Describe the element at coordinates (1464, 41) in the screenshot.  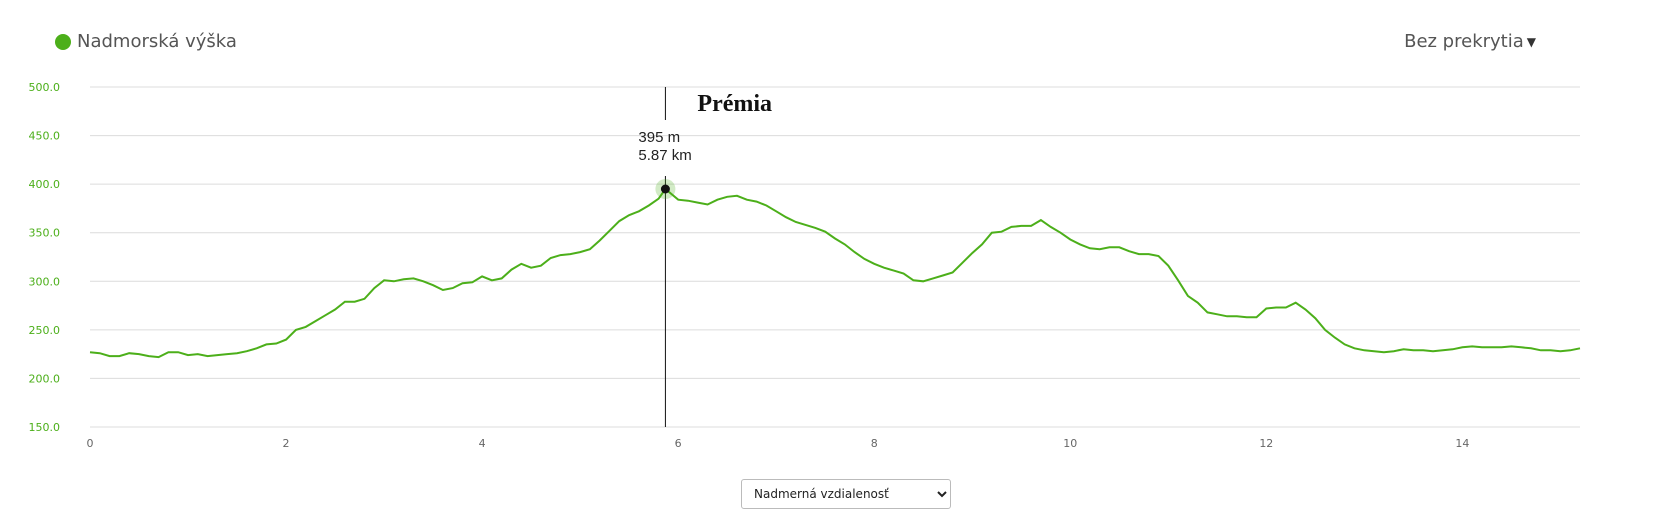
I see `overlay-menu-label: Bez prekrytia` at that location.